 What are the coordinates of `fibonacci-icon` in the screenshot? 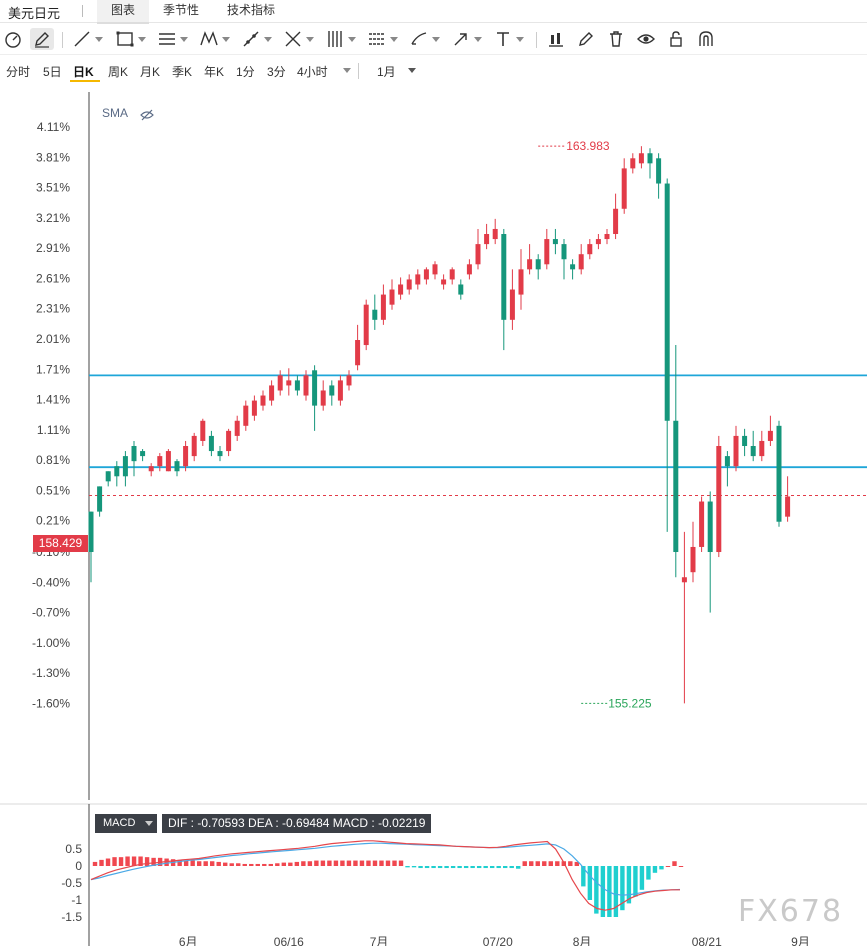 It's located at (256, 39).